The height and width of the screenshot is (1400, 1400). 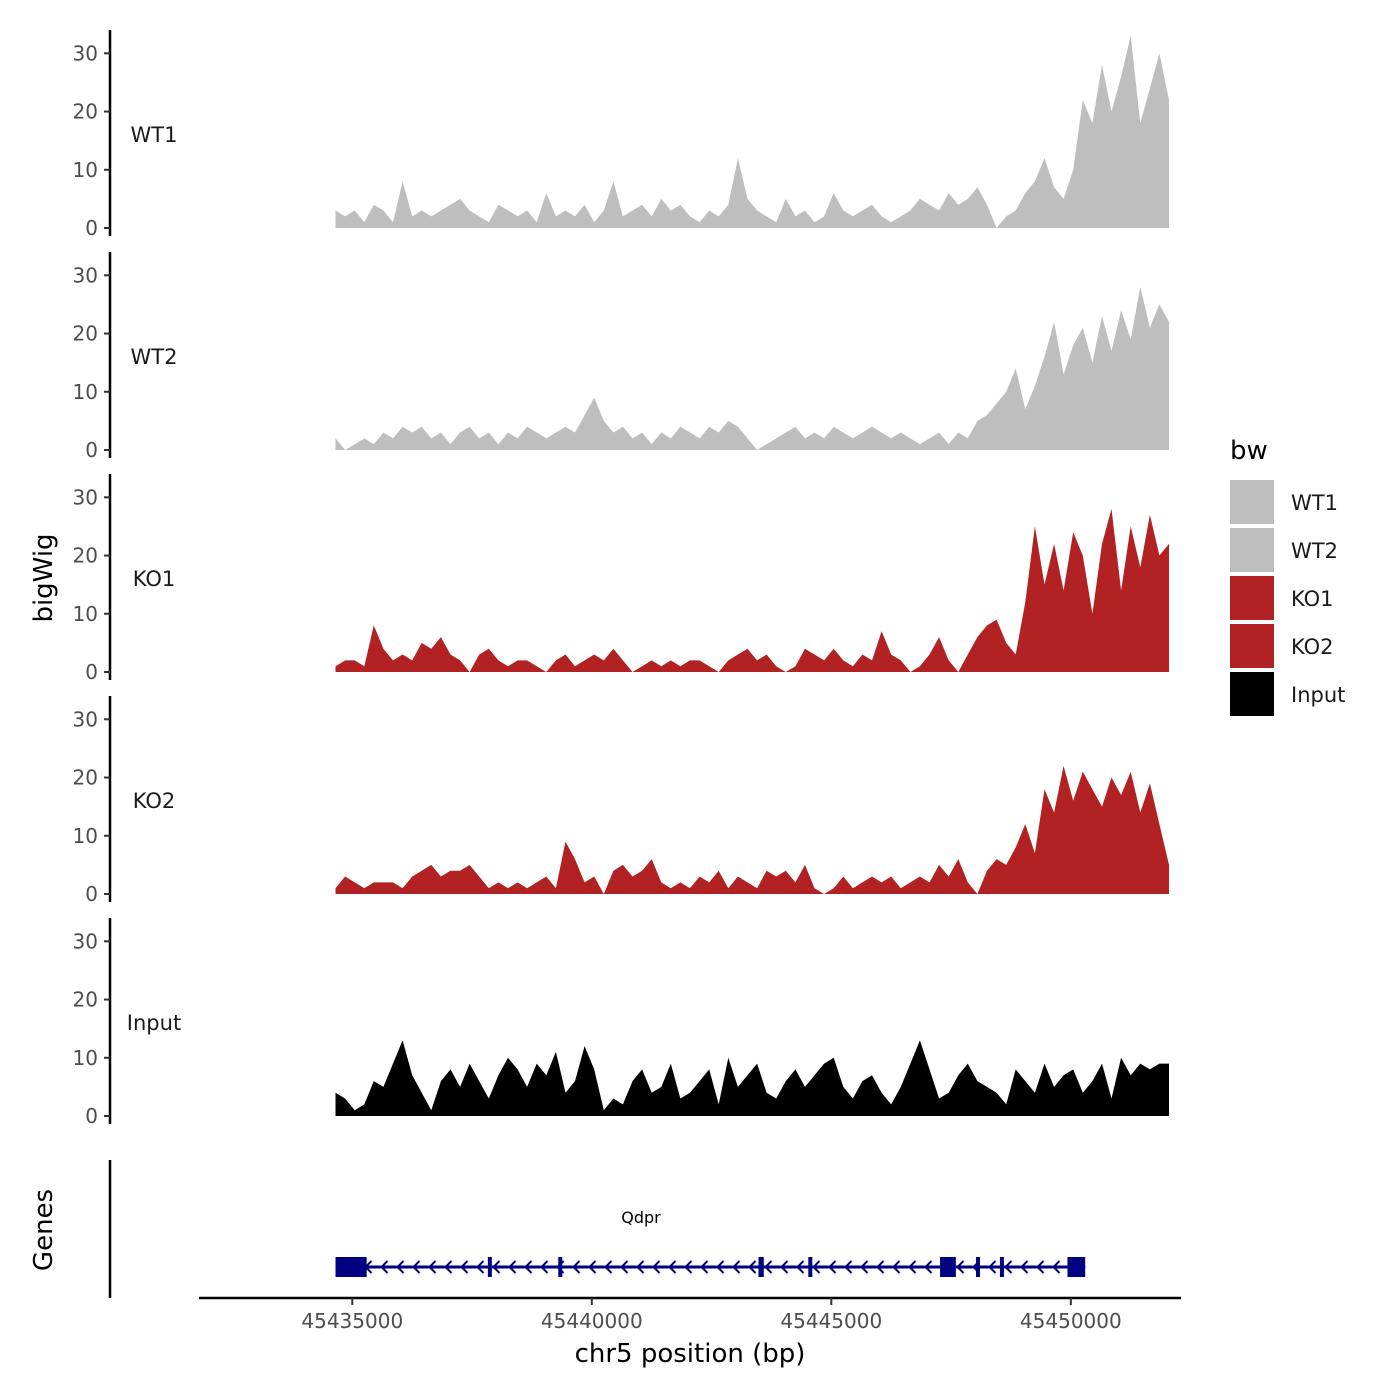 What do you see at coordinates (154, 1023) in the screenshot?
I see `track-label-input: Input` at bounding box center [154, 1023].